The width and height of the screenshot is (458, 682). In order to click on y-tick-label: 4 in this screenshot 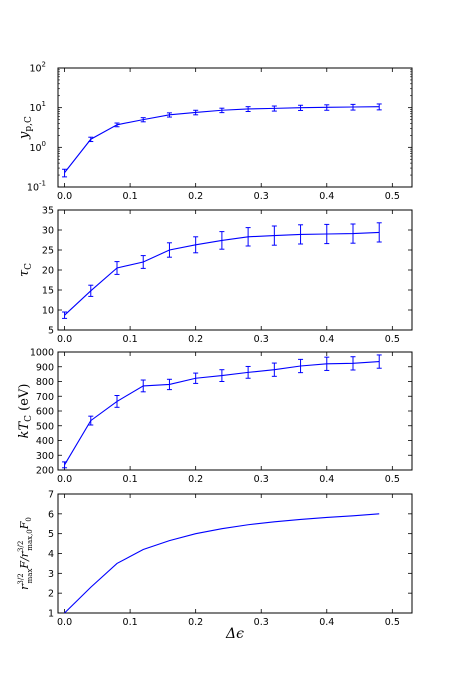, I will do `click(51, 554)`.